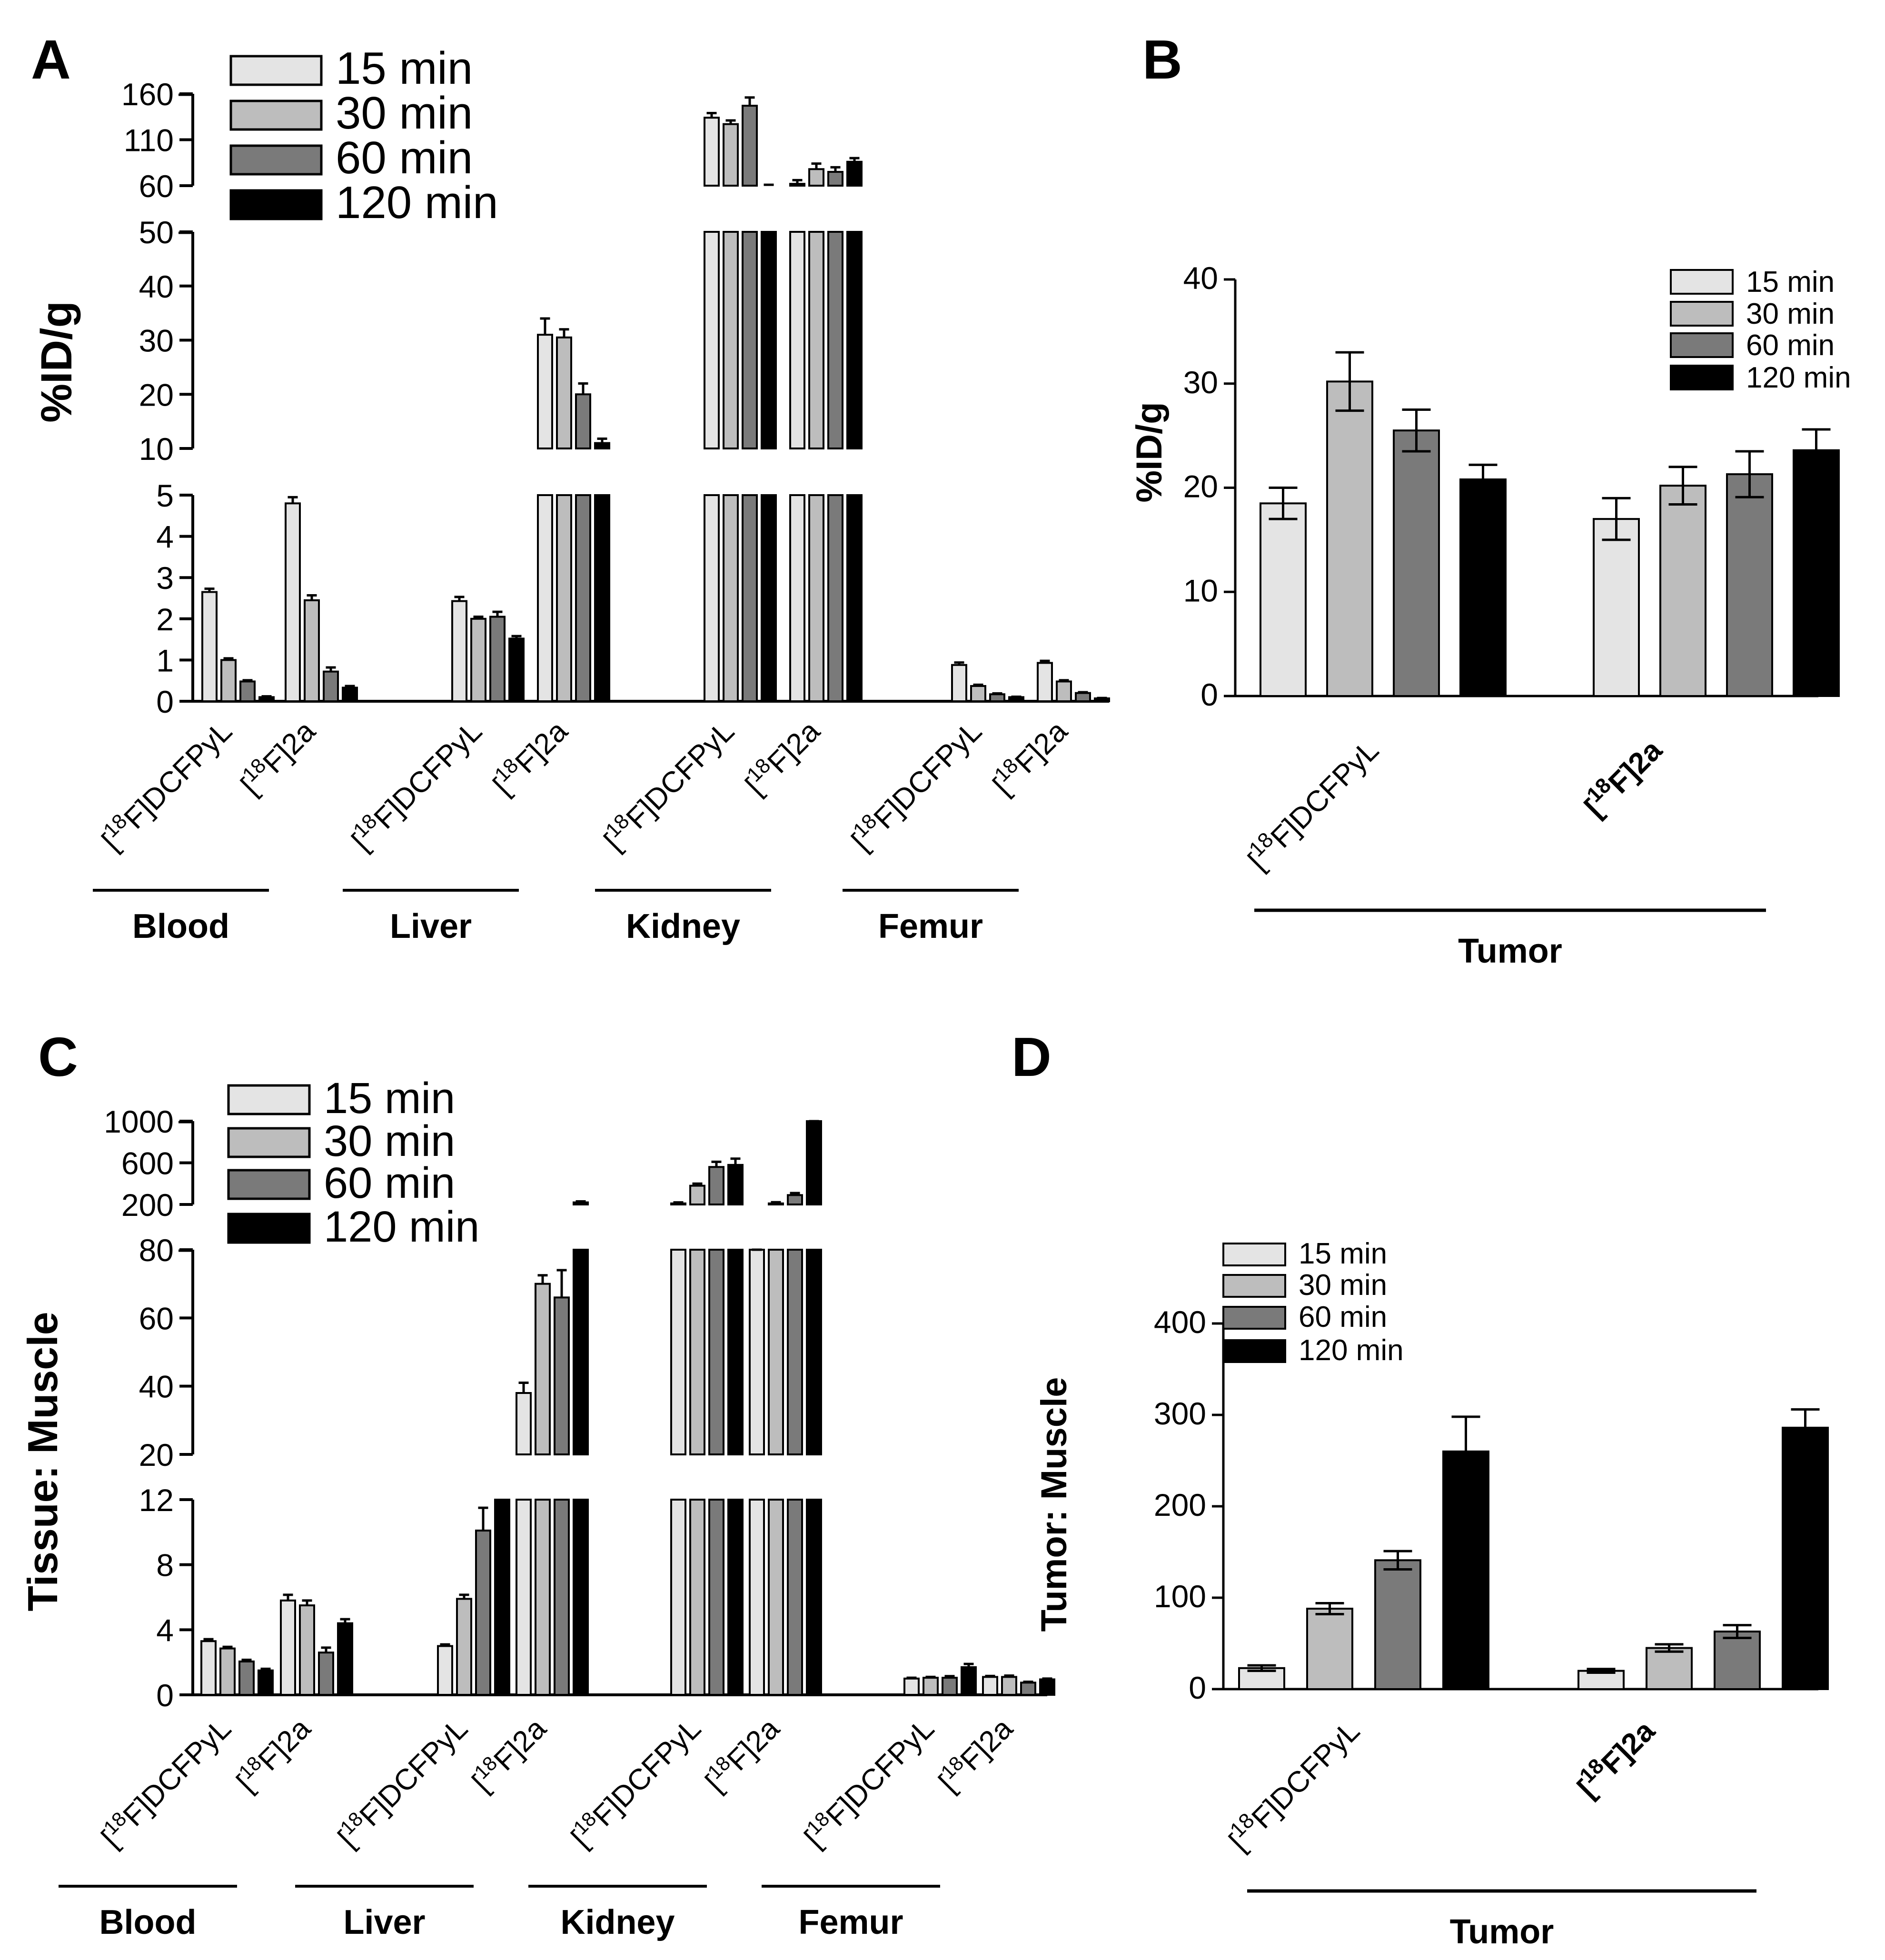  I want to click on y-tick-label: 80, so click(156, 1250).